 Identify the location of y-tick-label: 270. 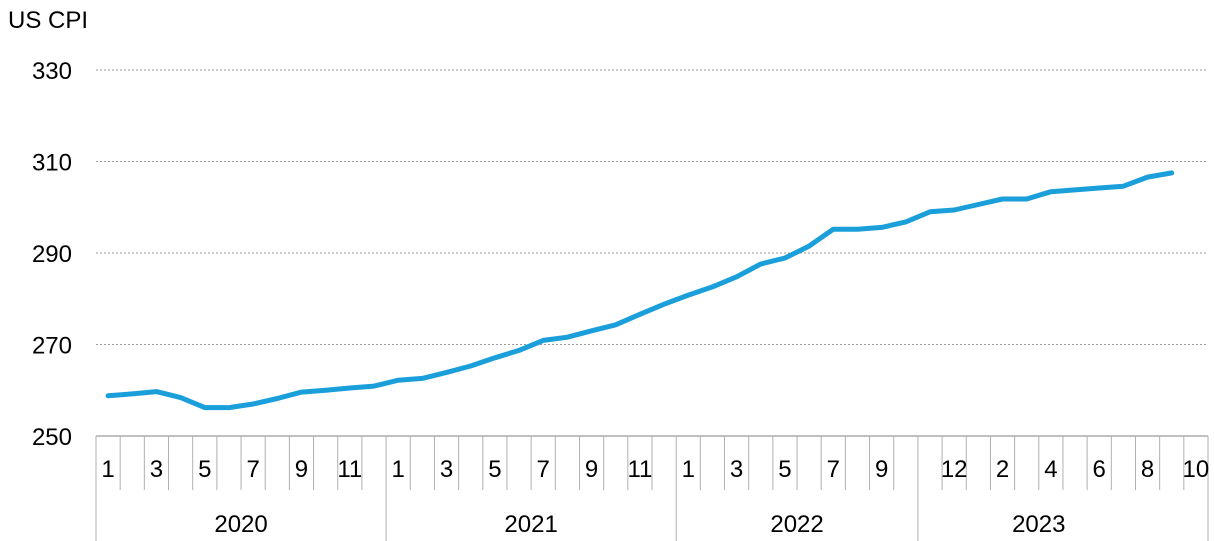
(52, 346).